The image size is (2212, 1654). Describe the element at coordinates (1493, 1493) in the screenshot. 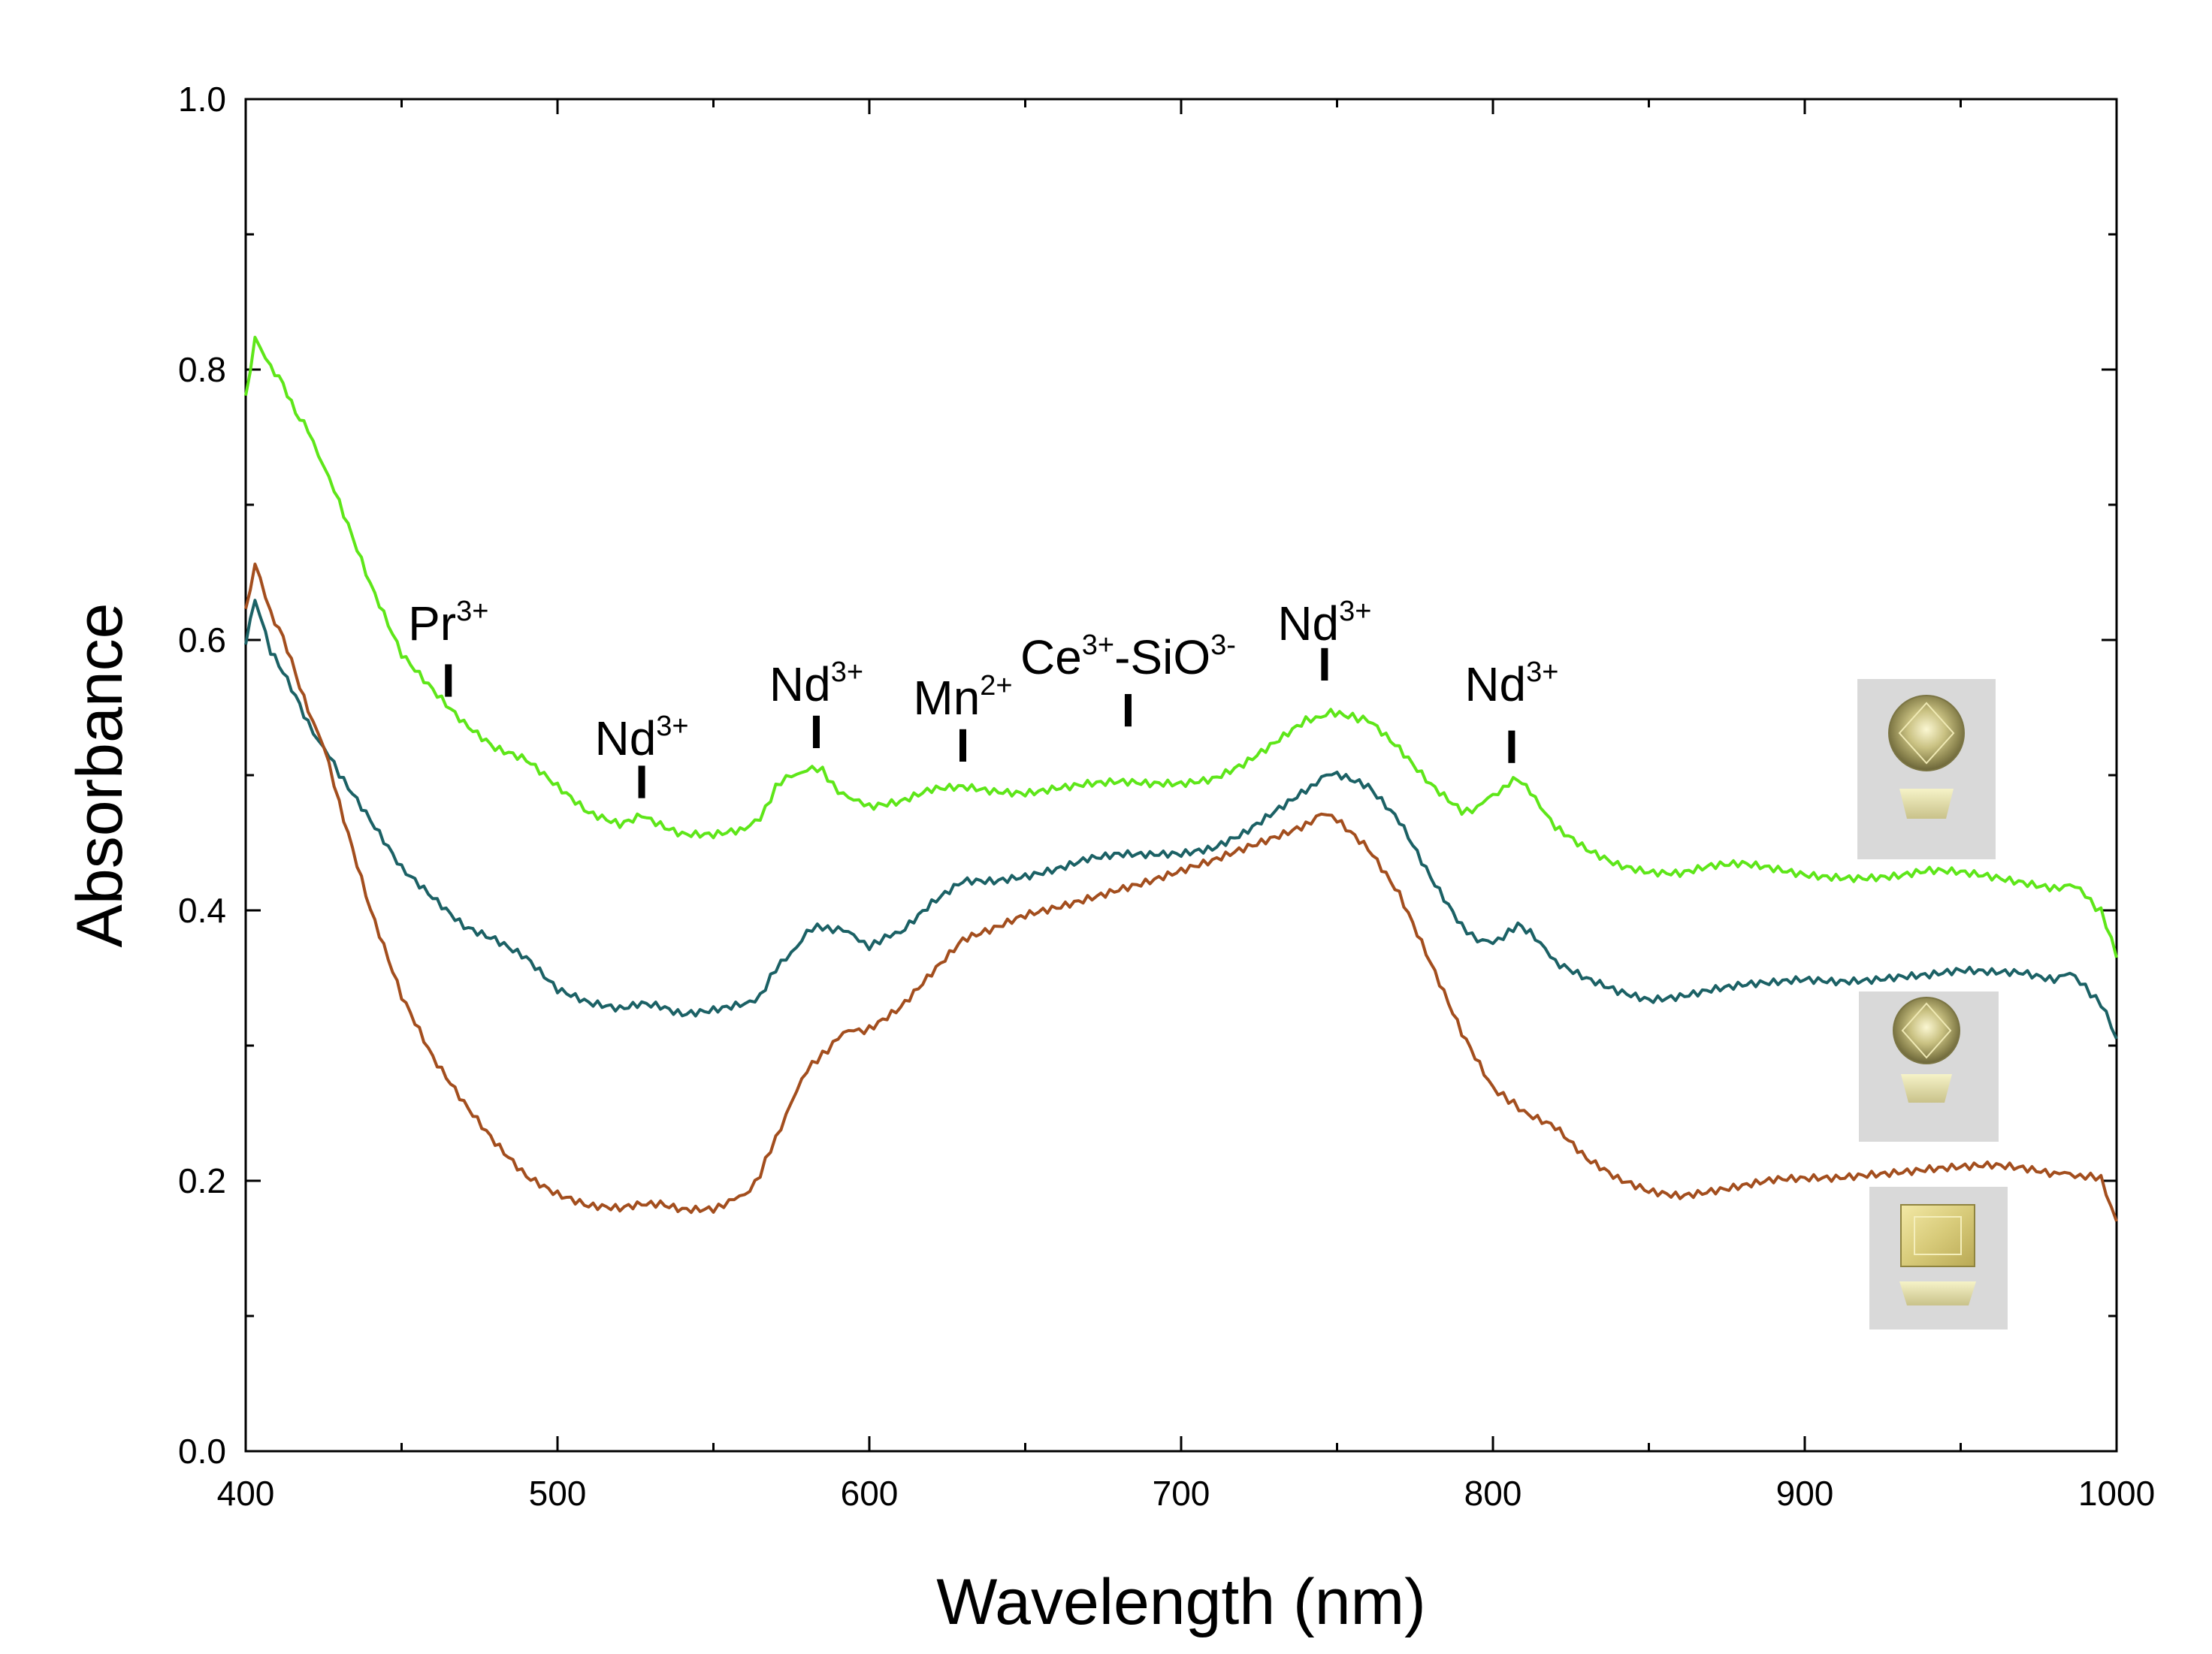

I see `x-tick-label: 800` at that location.